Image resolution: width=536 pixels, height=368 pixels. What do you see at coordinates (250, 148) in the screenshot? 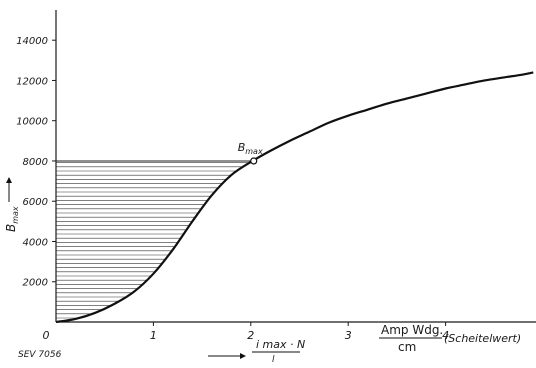
I see `marker-label: Bmax` at bounding box center [250, 148].